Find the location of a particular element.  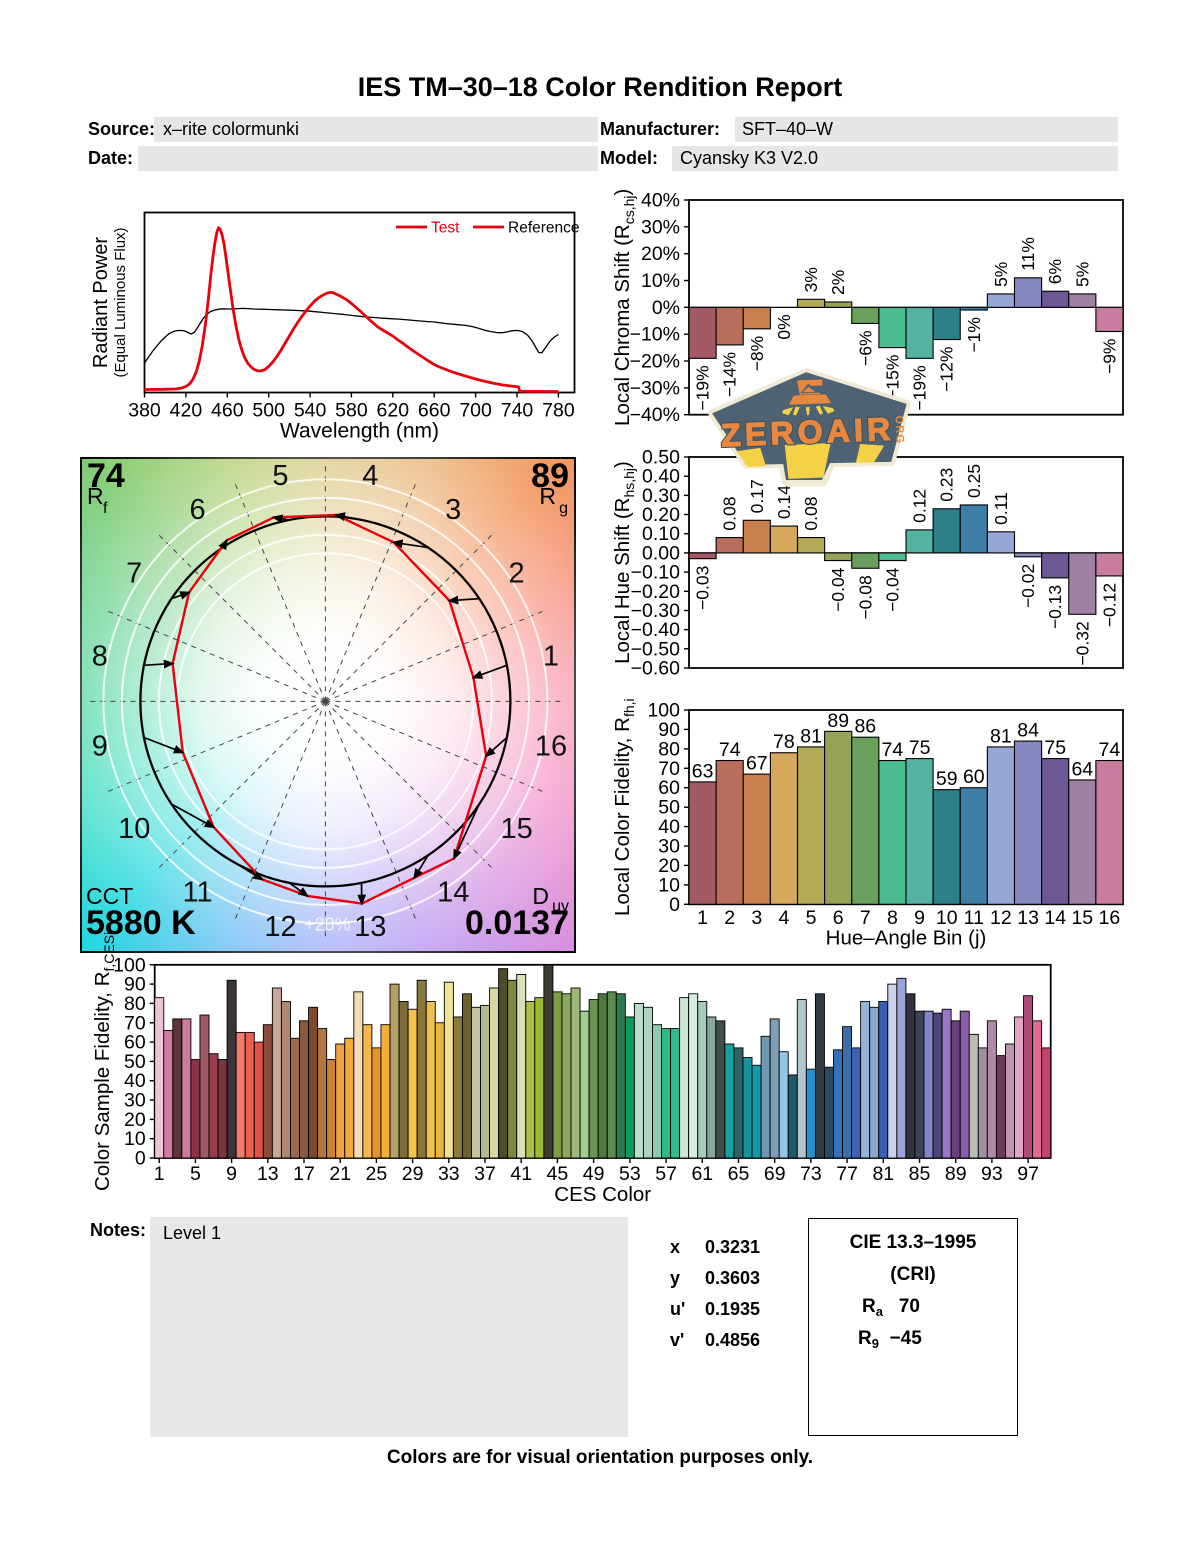

svg-text: −10% is located at coordinates (655, 335).